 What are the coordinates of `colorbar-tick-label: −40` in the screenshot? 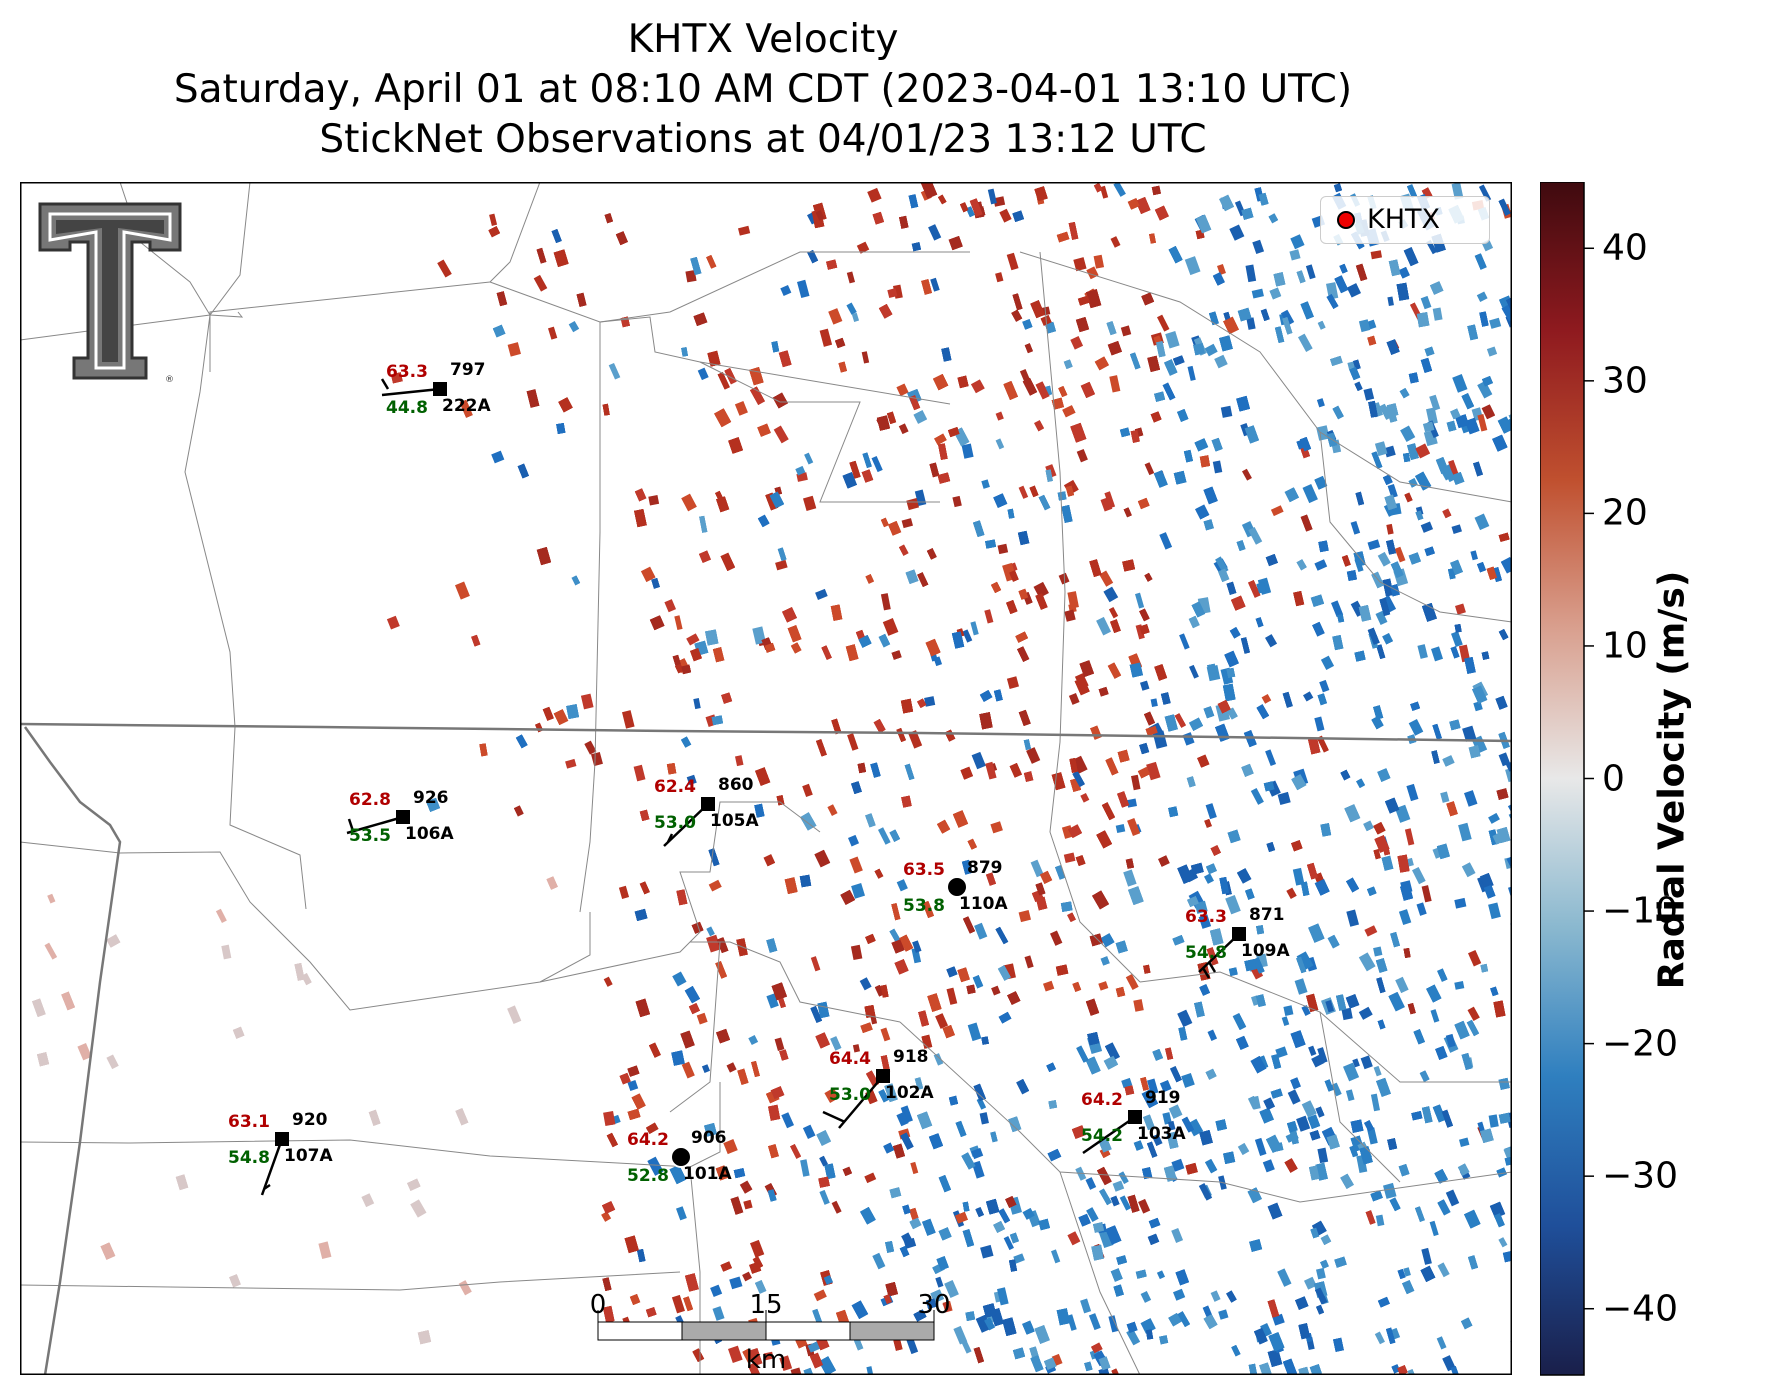 It's located at (1640, 1309).